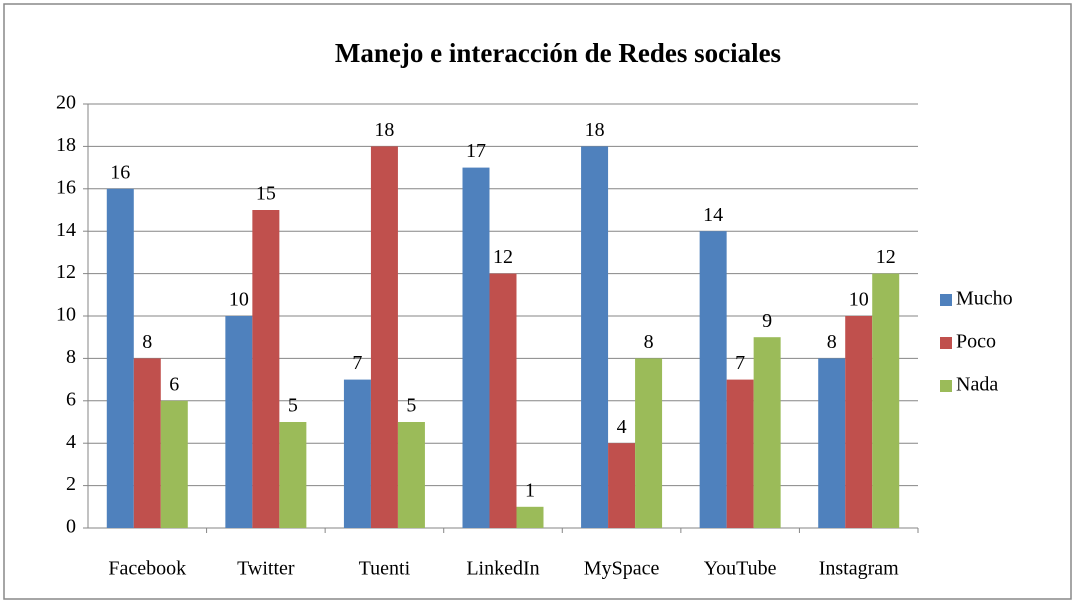 This screenshot has width=1076, height=604. I want to click on y-tick-label: 18, so click(66, 145).